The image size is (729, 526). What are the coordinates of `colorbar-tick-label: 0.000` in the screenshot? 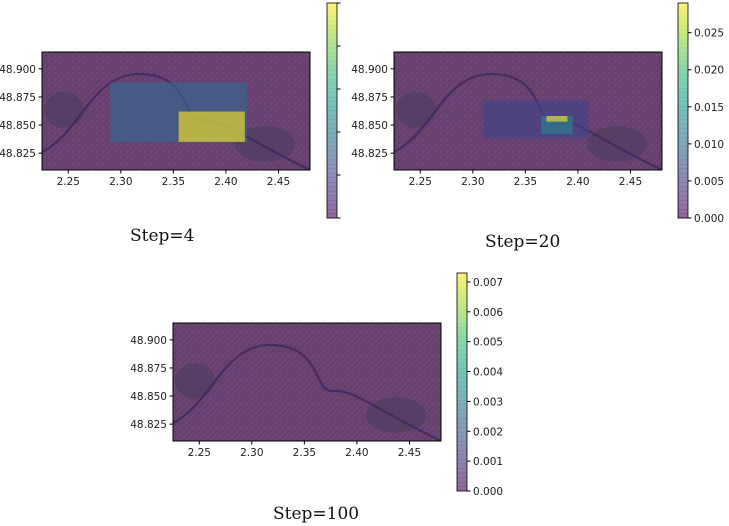 It's located at (488, 492).